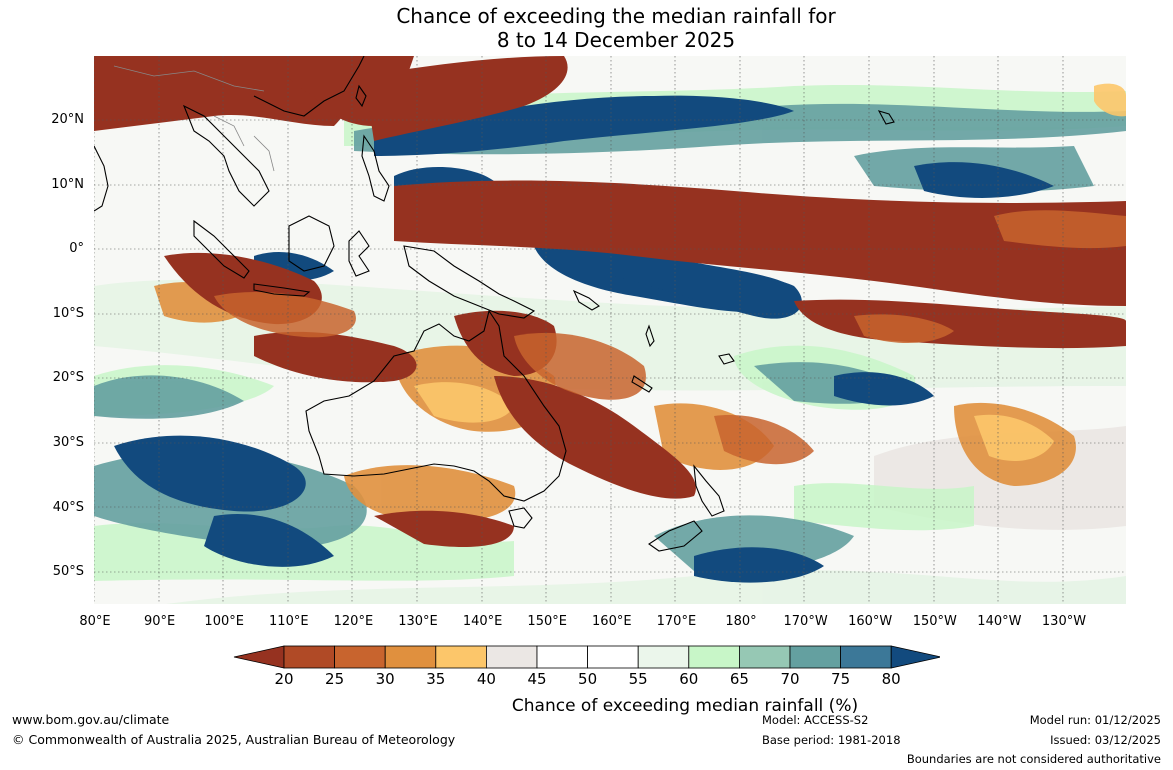 The width and height of the screenshot is (1173, 770). Describe the element at coordinates (612, 621) in the screenshot. I see `longitude-label: 160°E` at that location.